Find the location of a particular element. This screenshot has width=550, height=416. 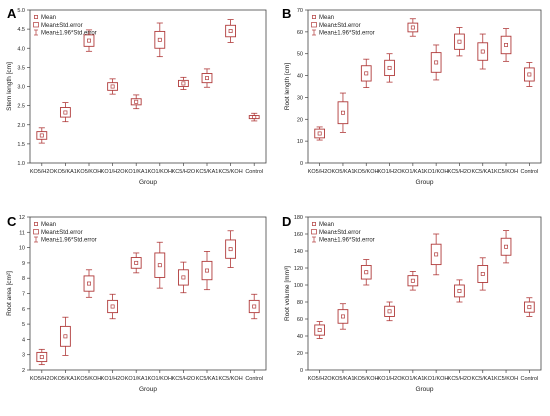

y-tick-label: 3 is located at coordinates (23, 356).